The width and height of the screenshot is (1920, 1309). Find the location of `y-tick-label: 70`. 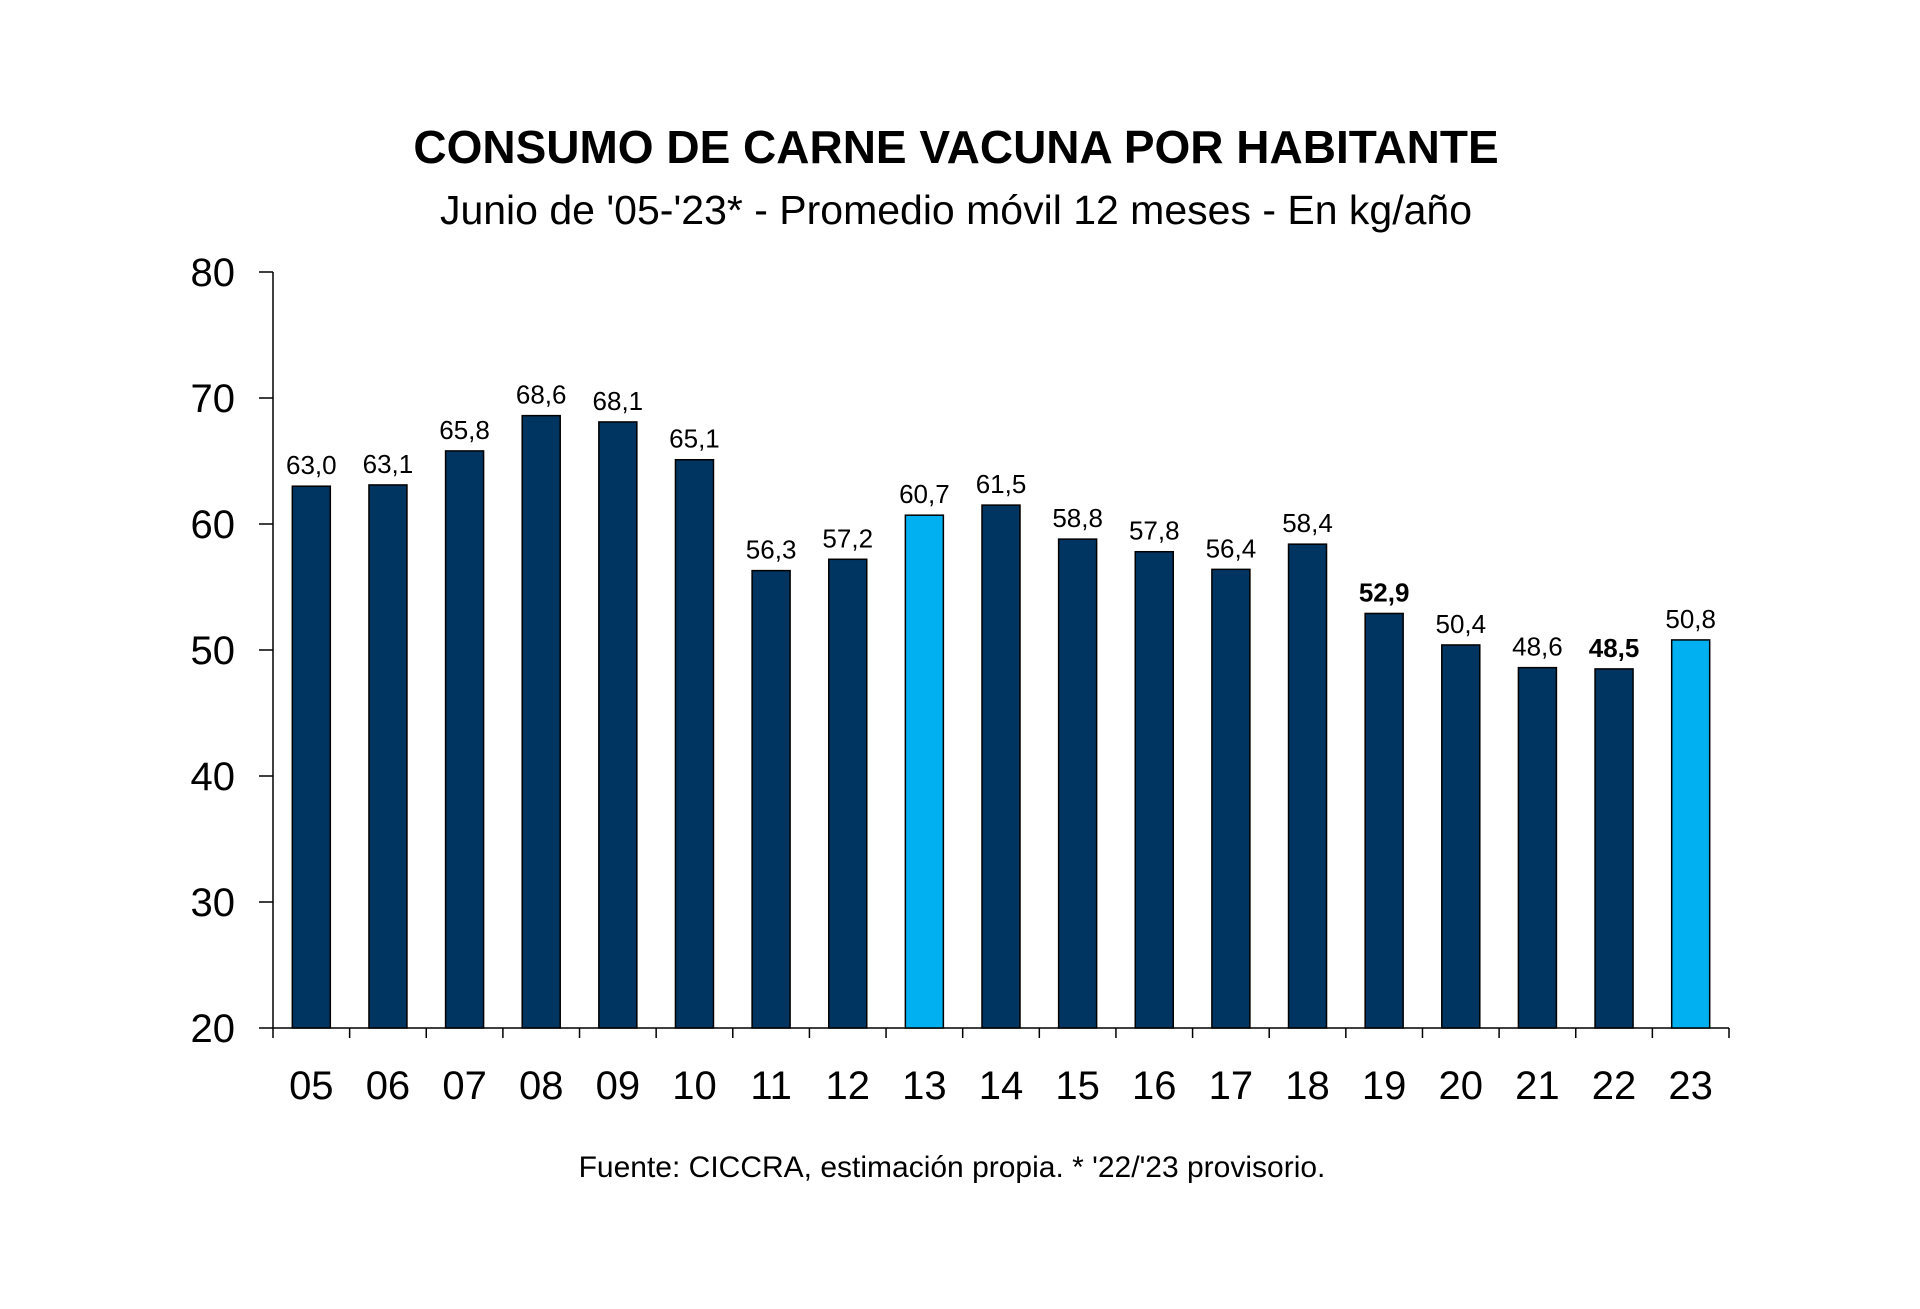

y-tick-label: 70 is located at coordinates (213, 399).